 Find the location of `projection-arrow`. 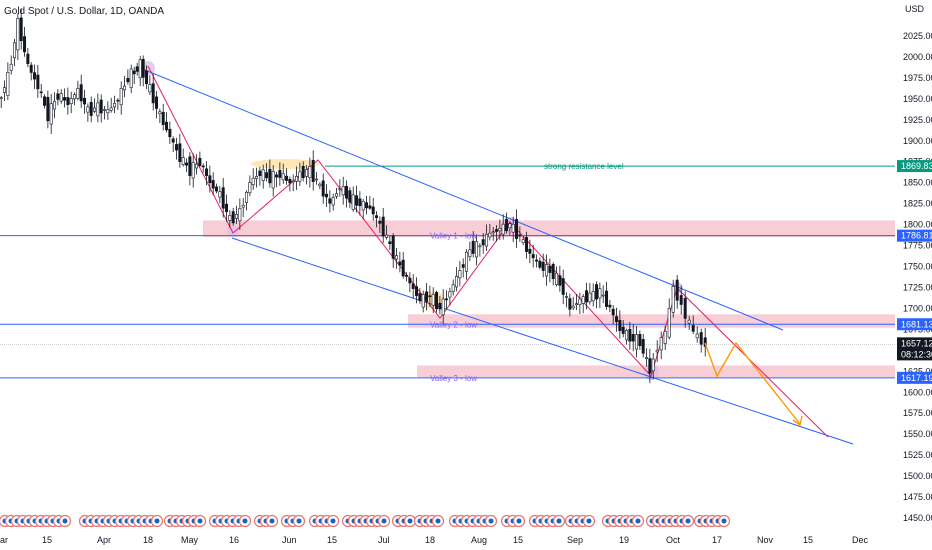

projection-arrow is located at coordinates (752, 383).